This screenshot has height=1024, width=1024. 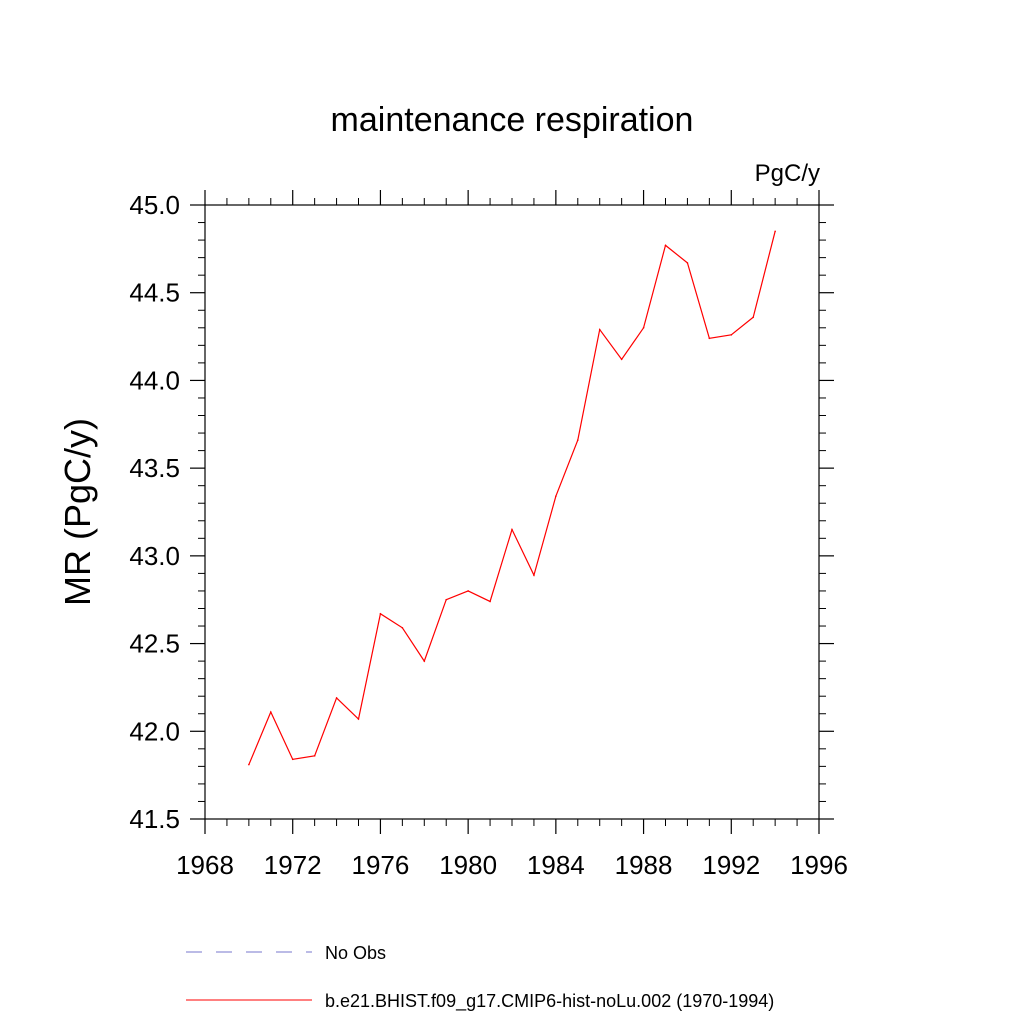 I want to click on x-tick-label: 1972, so click(x=293, y=865).